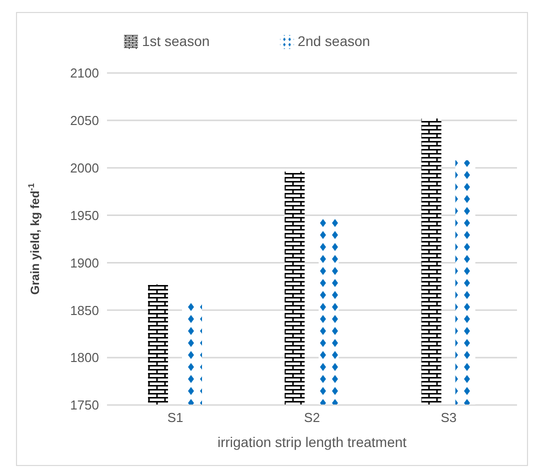 The image size is (535, 476). I want to click on x-tick-label: S1, so click(175, 418).